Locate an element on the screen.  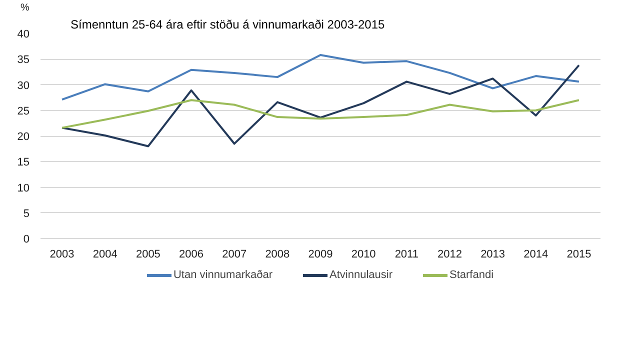
y-tick-label: 40 is located at coordinates (23, 34).